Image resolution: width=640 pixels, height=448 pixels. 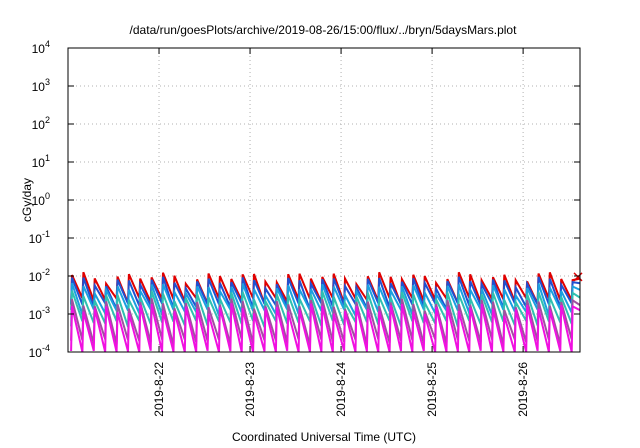 What do you see at coordinates (47, 158) in the screenshot?
I see `y-tick-exponent: 1` at bounding box center [47, 158].